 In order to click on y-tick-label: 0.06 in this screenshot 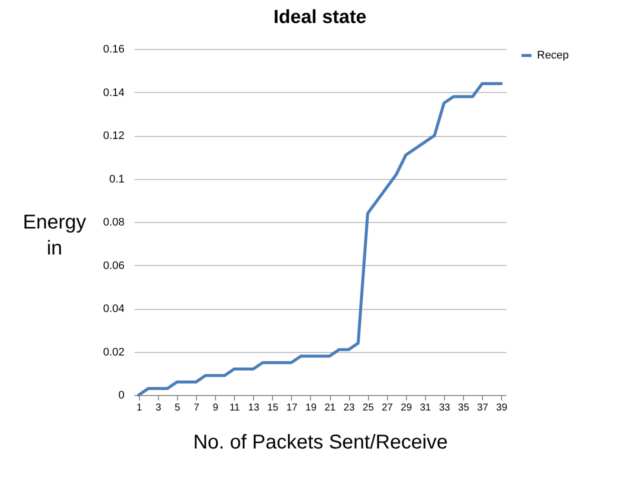, I will do `click(113, 266)`.